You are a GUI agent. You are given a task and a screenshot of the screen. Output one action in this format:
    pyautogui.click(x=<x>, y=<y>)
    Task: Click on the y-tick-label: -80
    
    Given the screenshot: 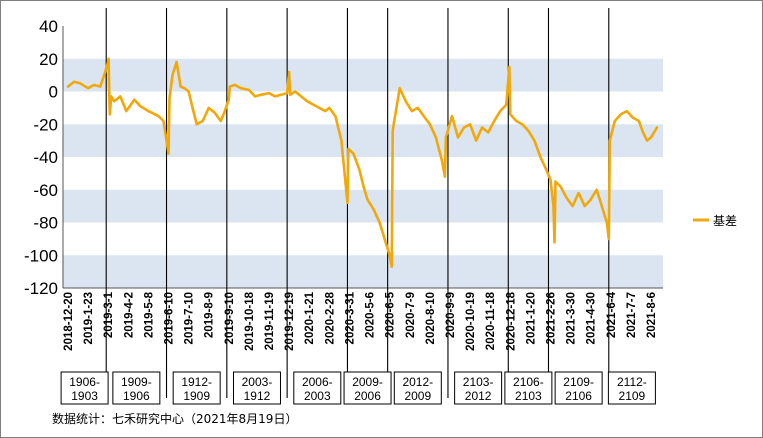 What is the action you would take?
    pyautogui.click(x=45, y=223)
    